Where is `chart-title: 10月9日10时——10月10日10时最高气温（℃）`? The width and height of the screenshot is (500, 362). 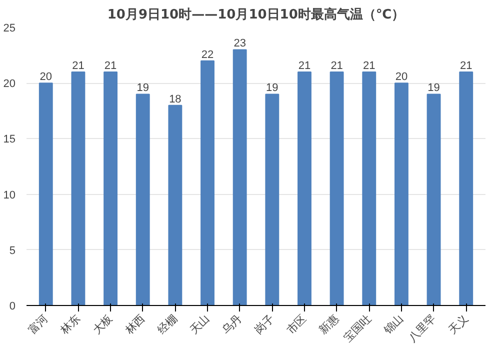
chart-title: 10月9日10时——10月10日10时最高气温（℃） is located at coordinates (256, 14).